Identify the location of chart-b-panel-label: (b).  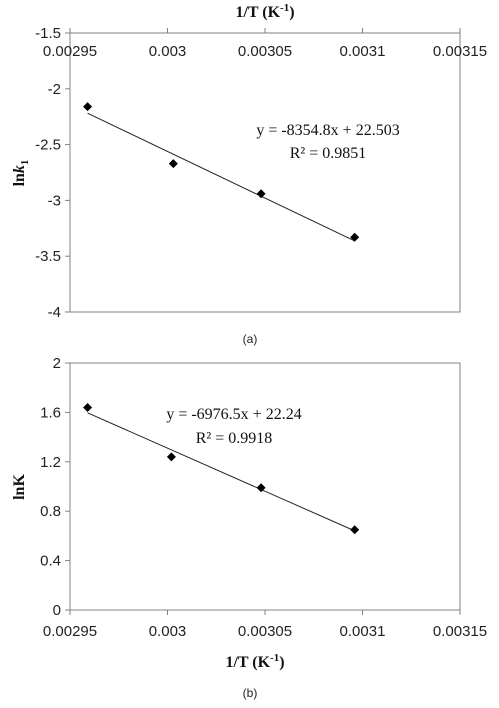
(250, 693).